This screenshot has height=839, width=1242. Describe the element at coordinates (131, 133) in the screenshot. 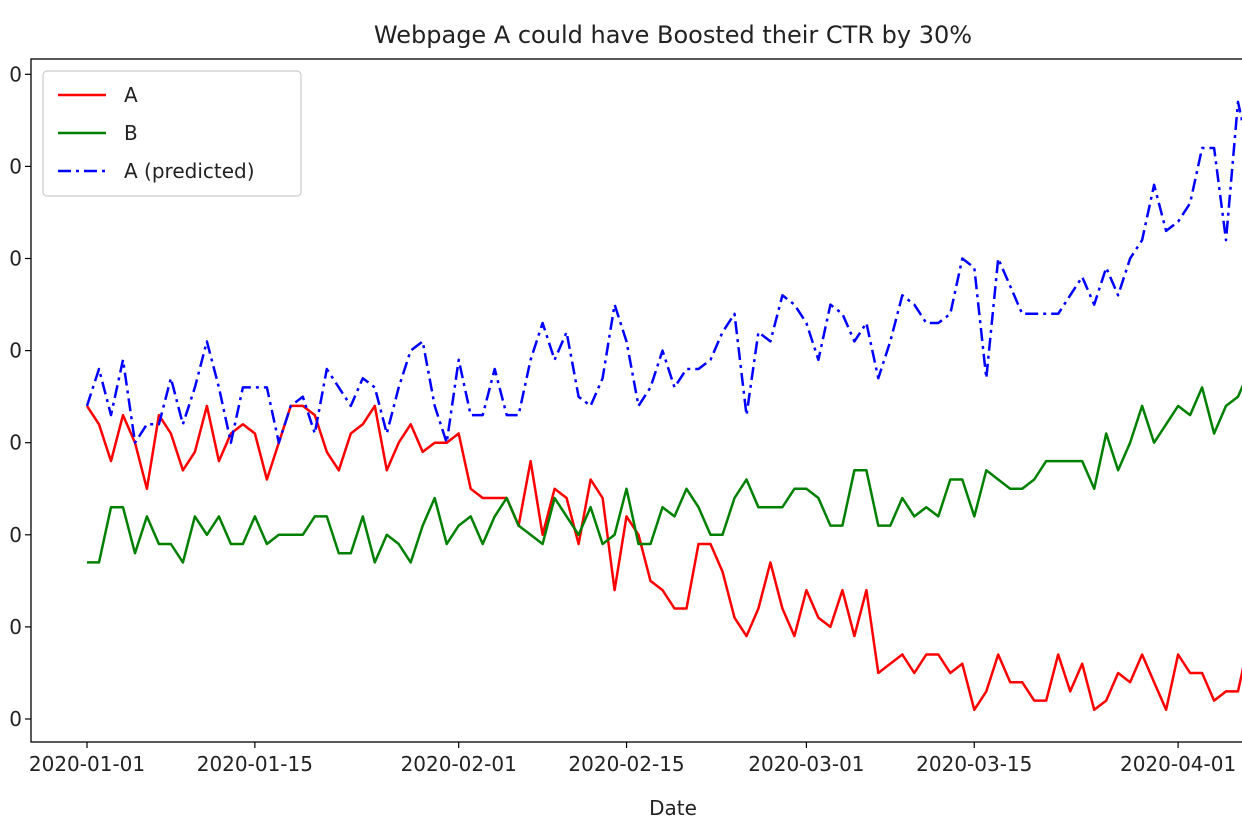

I see `legend-label: B` at that location.